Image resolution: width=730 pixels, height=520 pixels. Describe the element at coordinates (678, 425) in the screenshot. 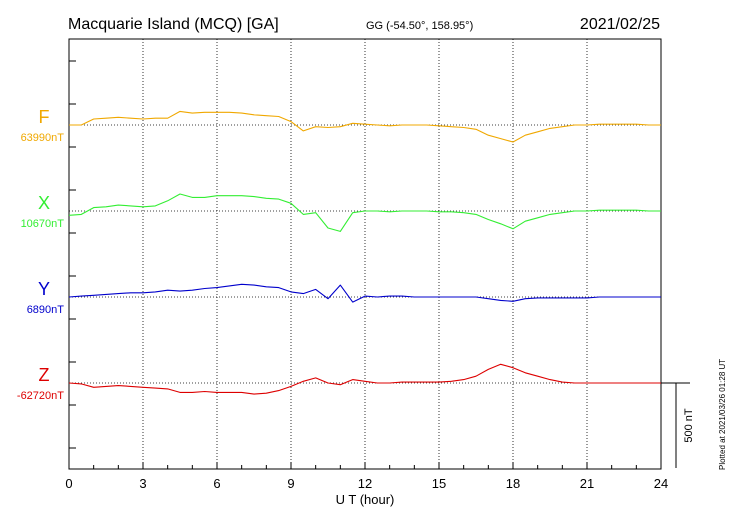

I see `scale-bar: 500 nT` at that location.